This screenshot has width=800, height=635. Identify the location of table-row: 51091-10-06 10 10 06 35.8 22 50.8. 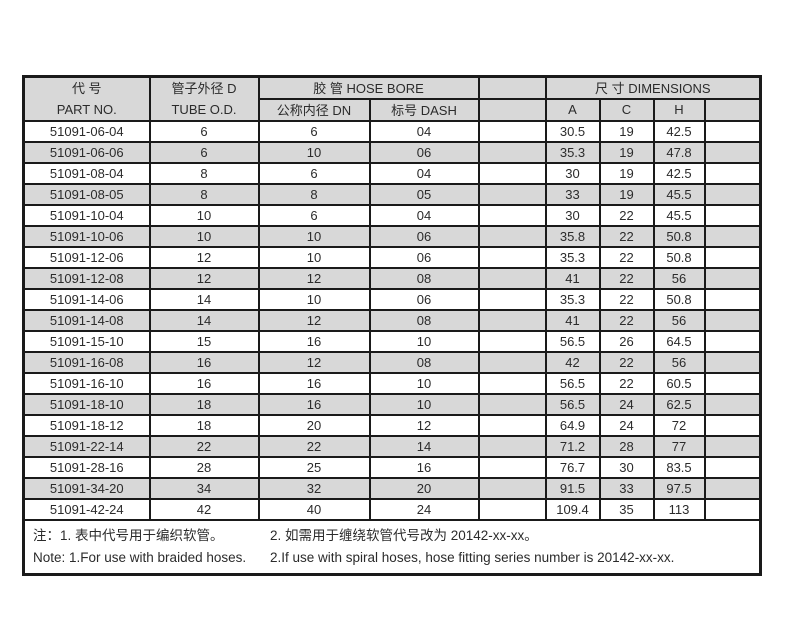
(392, 236).